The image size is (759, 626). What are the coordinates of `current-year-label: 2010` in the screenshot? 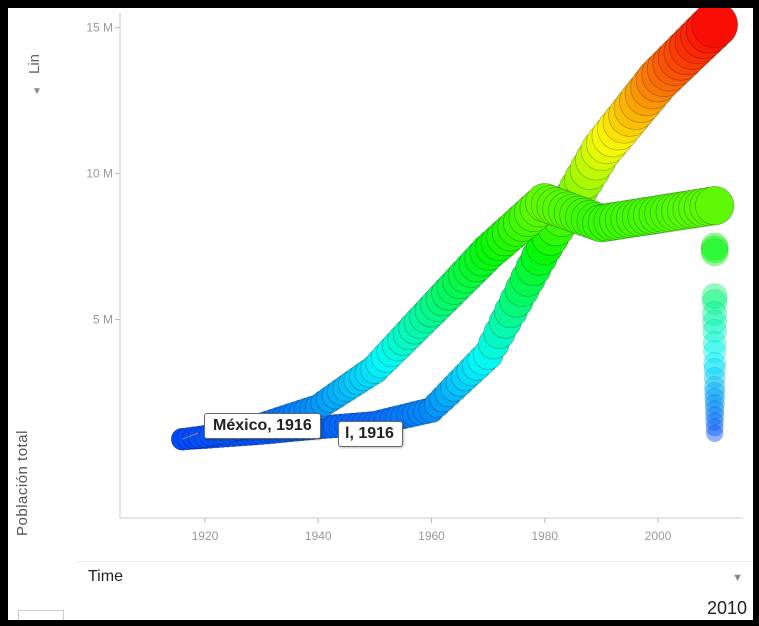 It's located at (726, 608).